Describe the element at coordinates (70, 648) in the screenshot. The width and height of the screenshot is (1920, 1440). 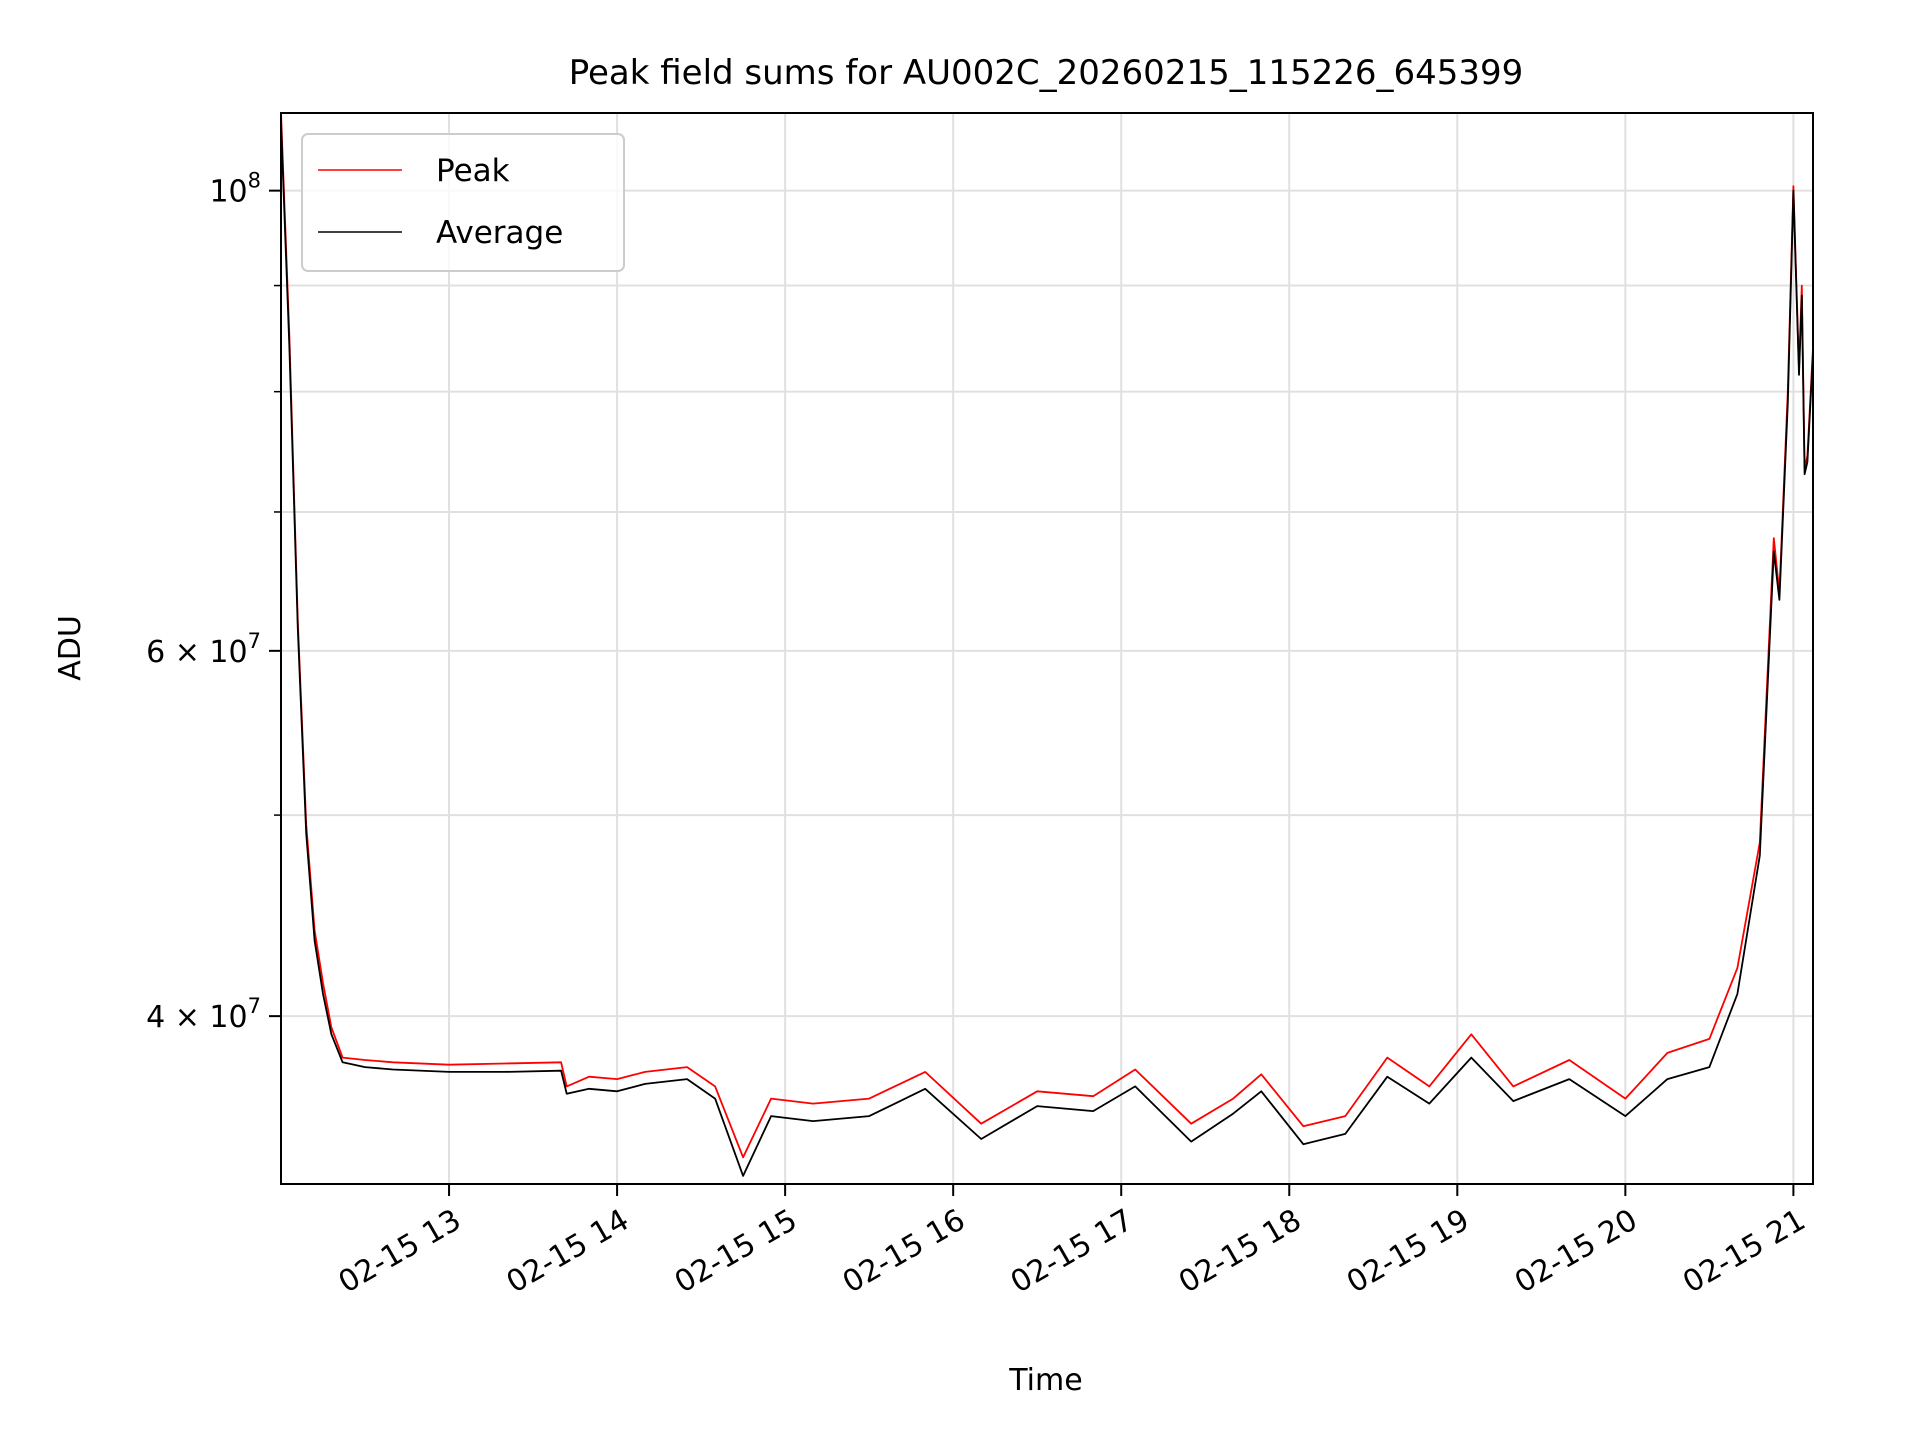
I see `y-axis-label: ADU` at that location.